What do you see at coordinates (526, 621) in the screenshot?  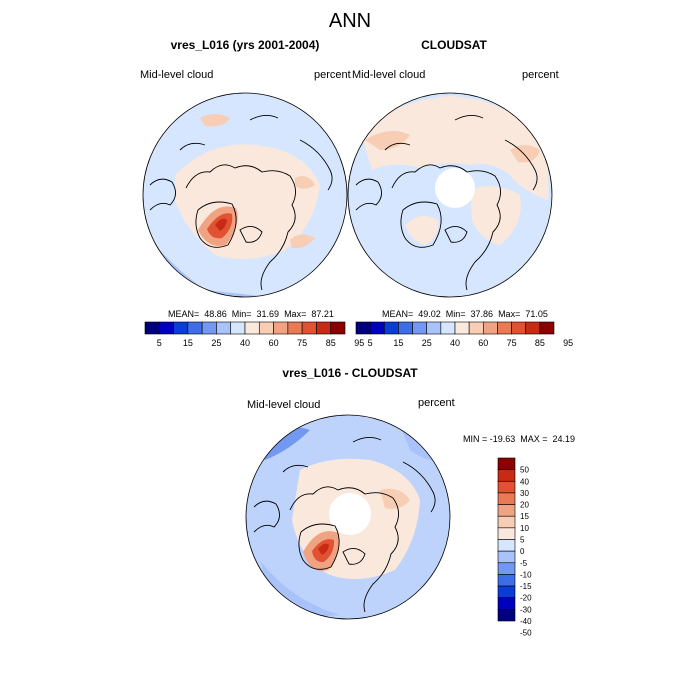 I see `colorbar-tick-label: -40` at bounding box center [526, 621].